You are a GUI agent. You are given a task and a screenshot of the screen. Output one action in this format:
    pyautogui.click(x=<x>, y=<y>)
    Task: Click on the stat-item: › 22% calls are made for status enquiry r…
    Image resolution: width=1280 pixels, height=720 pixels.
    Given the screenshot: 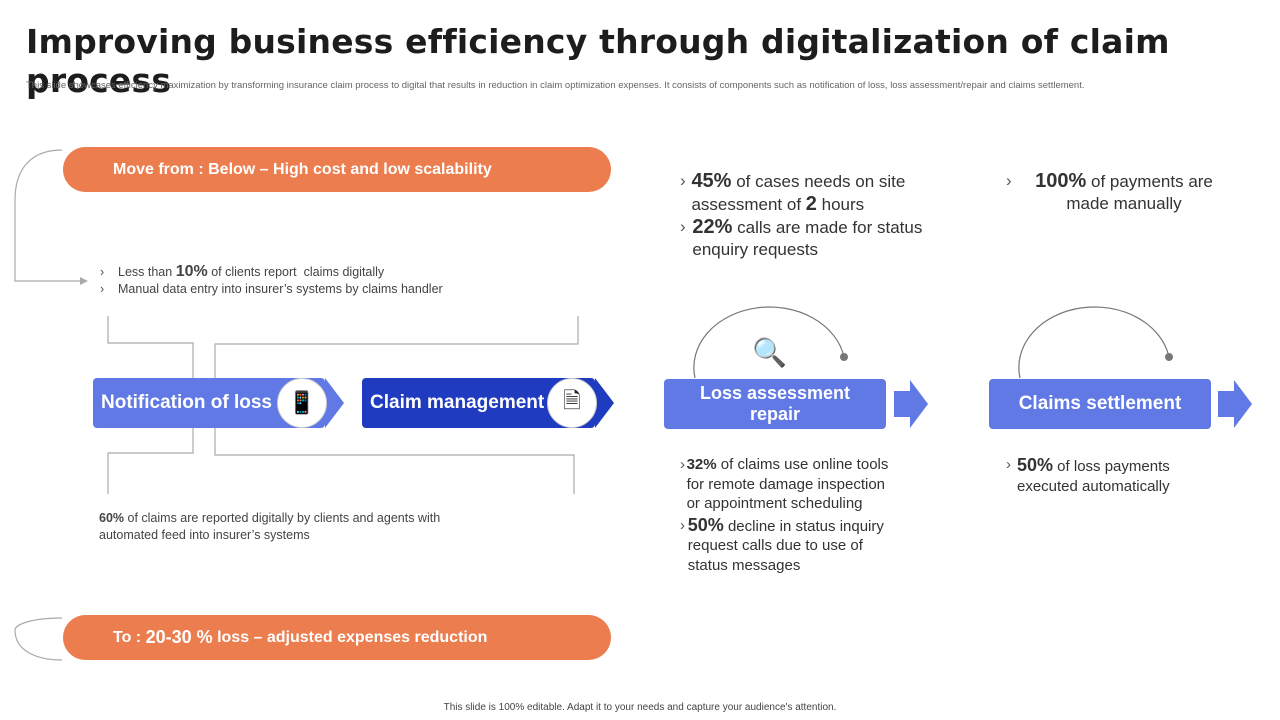 What is the action you would take?
    pyautogui.click(x=804, y=237)
    